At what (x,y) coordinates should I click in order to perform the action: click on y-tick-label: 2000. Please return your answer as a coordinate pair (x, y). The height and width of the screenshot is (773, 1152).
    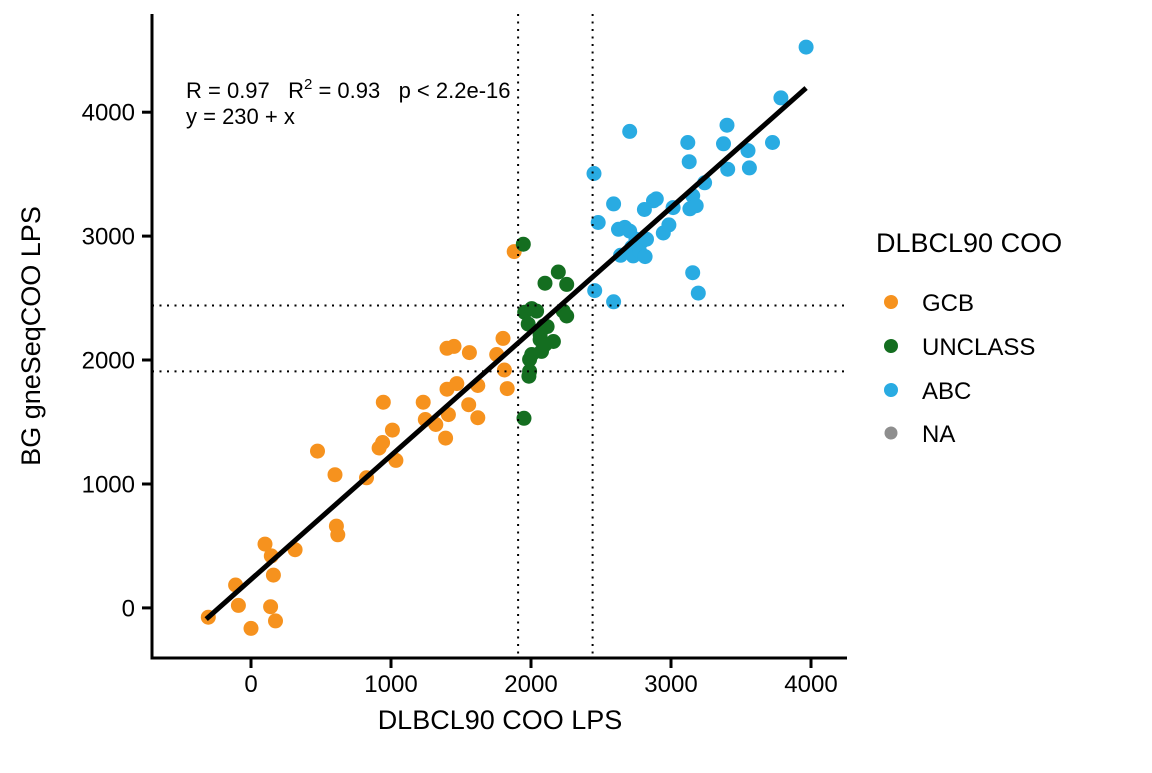
    Looking at the image, I should click on (108, 361).